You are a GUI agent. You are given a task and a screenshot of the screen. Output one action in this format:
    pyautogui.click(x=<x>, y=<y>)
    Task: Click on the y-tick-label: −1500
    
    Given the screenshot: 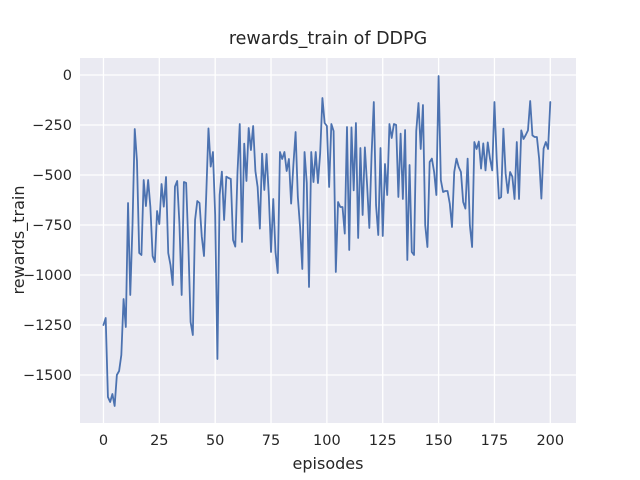 What is the action you would take?
    pyautogui.click(x=47, y=376)
    